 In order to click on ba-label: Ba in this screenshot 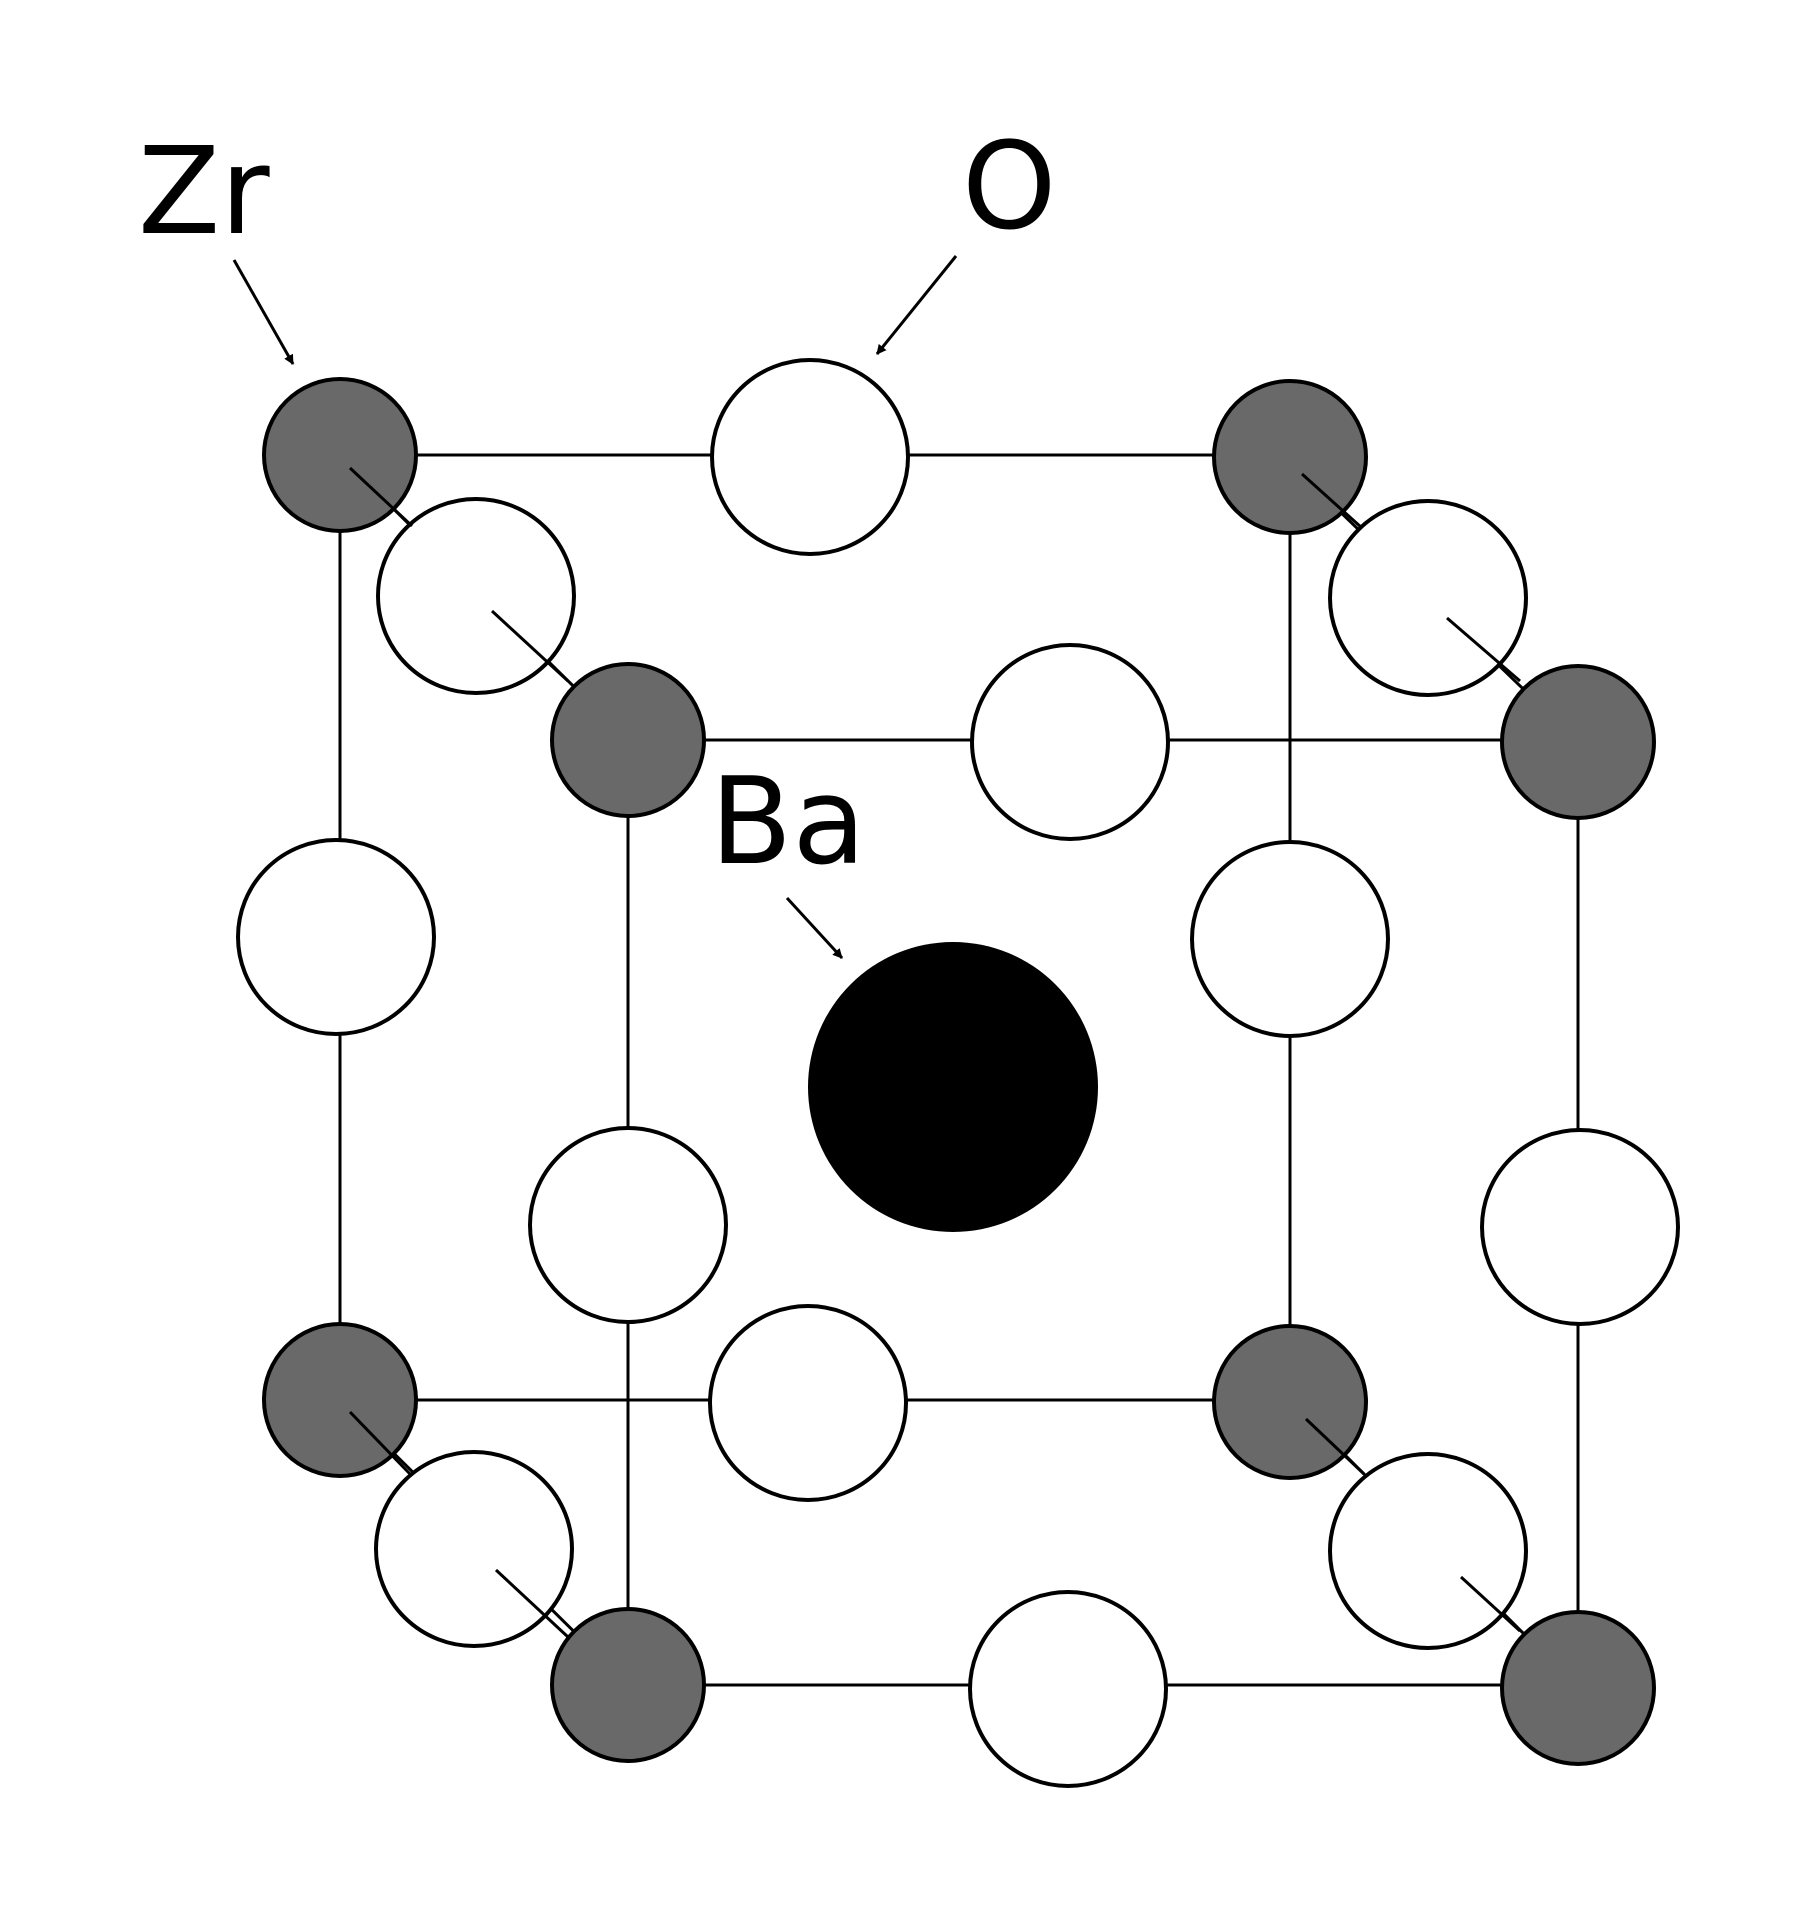, I will do `click(788, 822)`.